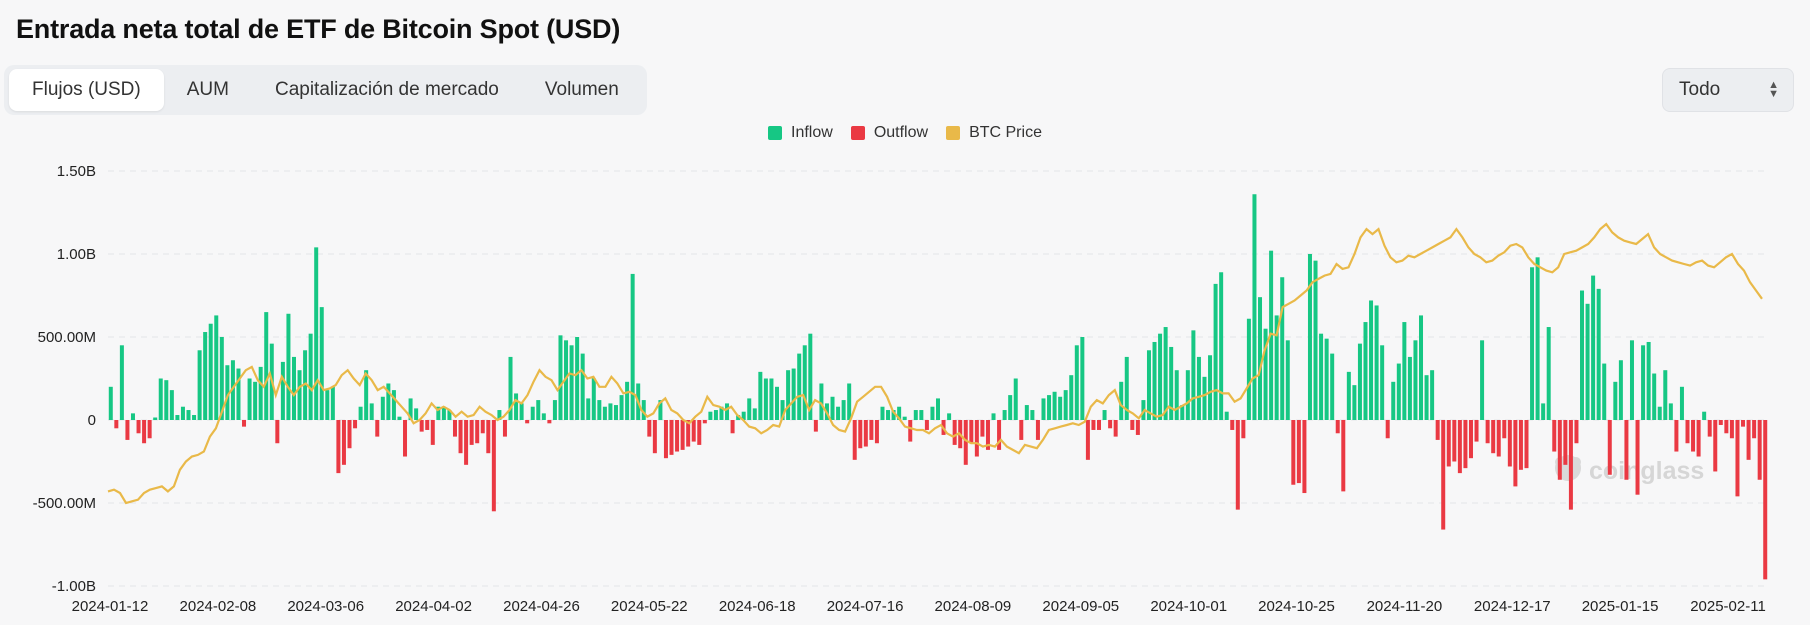 Image resolution: width=1810 pixels, height=625 pixels. Describe the element at coordinates (64, 379) in the screenshot. I see `y-axis: 1.50B 1.00B 500.00M 0 -500.00M -1.00B` at that location.